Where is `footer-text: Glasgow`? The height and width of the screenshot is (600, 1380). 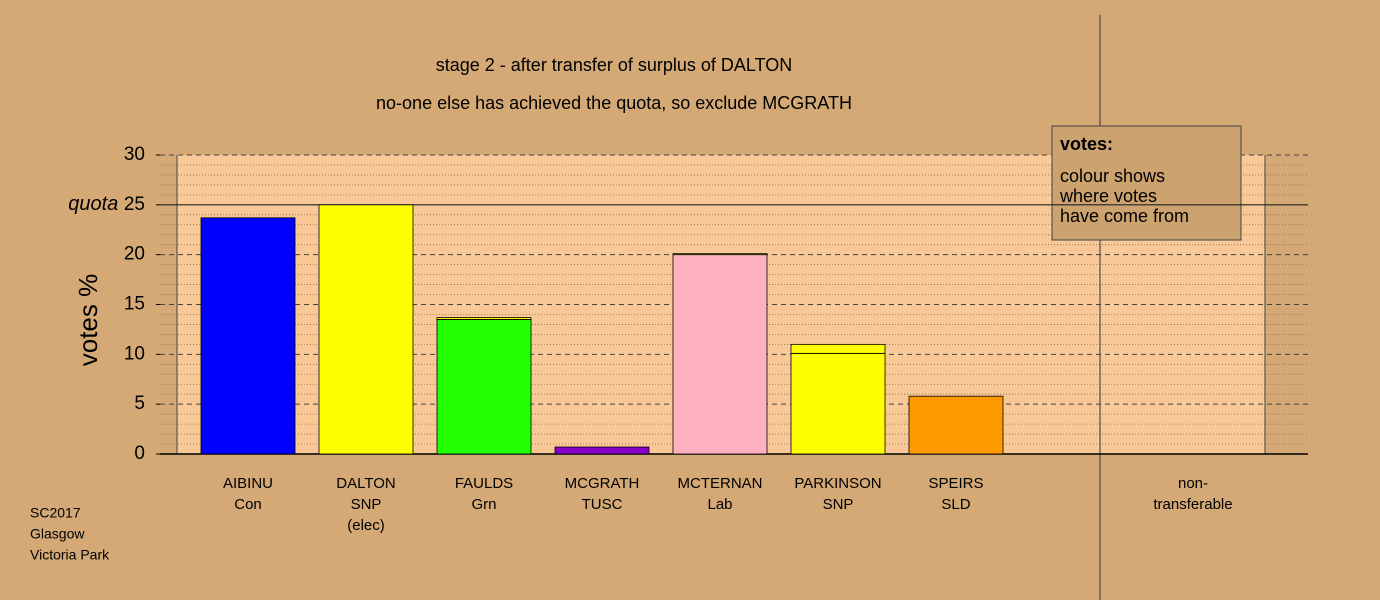 footer-text: Glasgow is located at coordinates (57, 534).